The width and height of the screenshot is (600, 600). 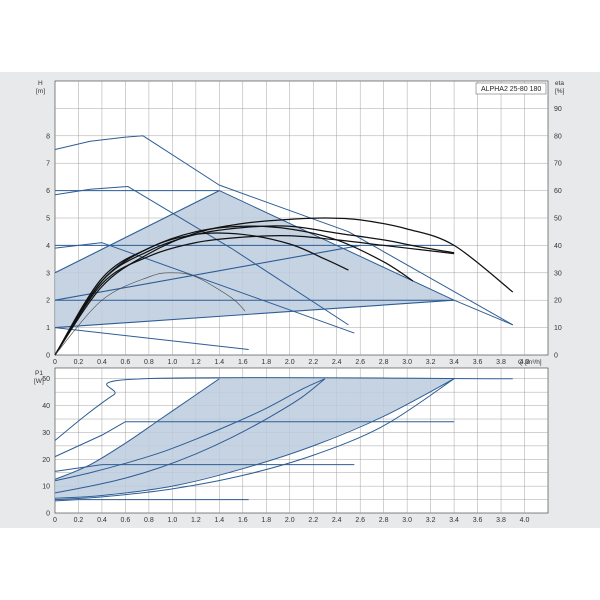 What do you see at coordinates (48, 273) in the screenshot?
I see `y-tick-label: 3` at bounding box center [48, 273].